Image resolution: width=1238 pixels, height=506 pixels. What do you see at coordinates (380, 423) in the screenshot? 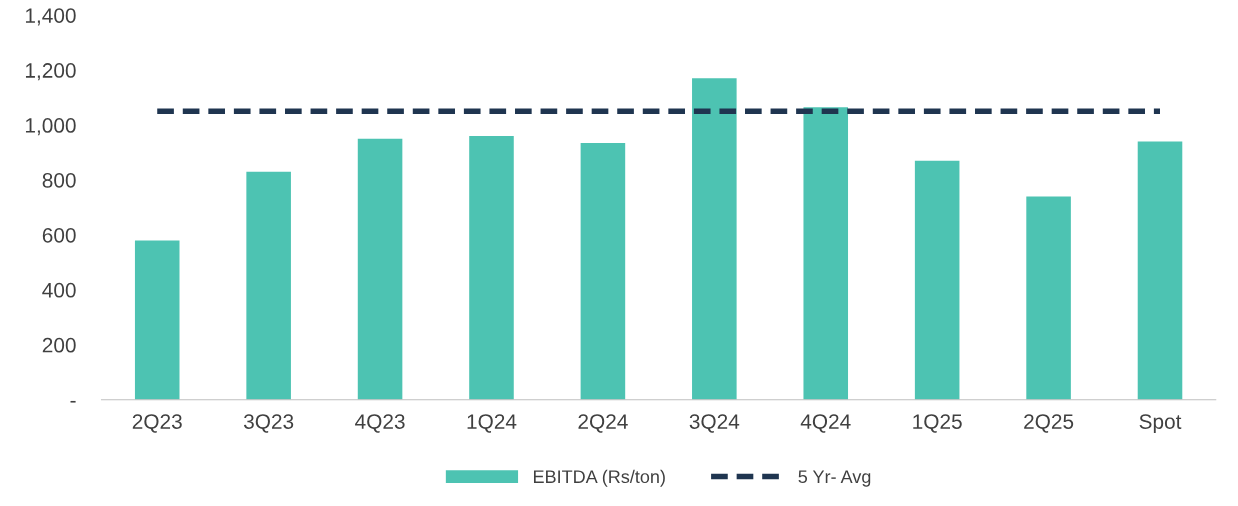
I see `x-tick-label: 4Q23` at bounding box center [380, 423].